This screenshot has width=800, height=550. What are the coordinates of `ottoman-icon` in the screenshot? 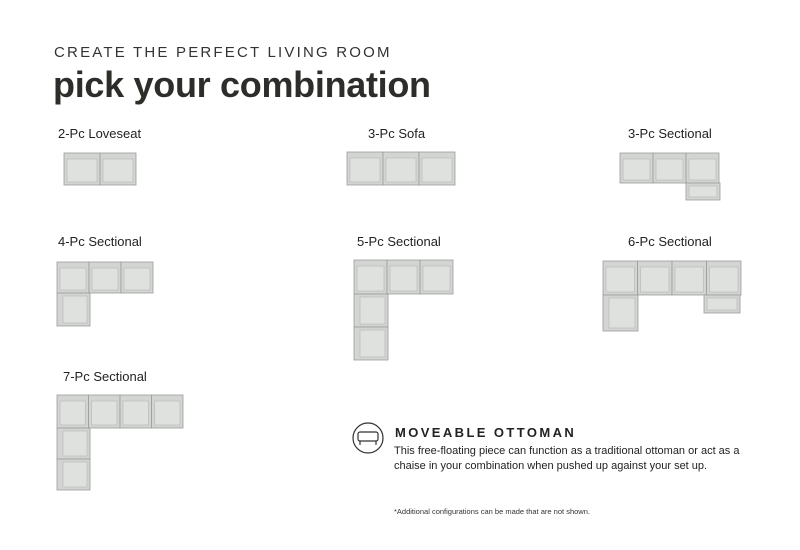 It's located at (368, 438).